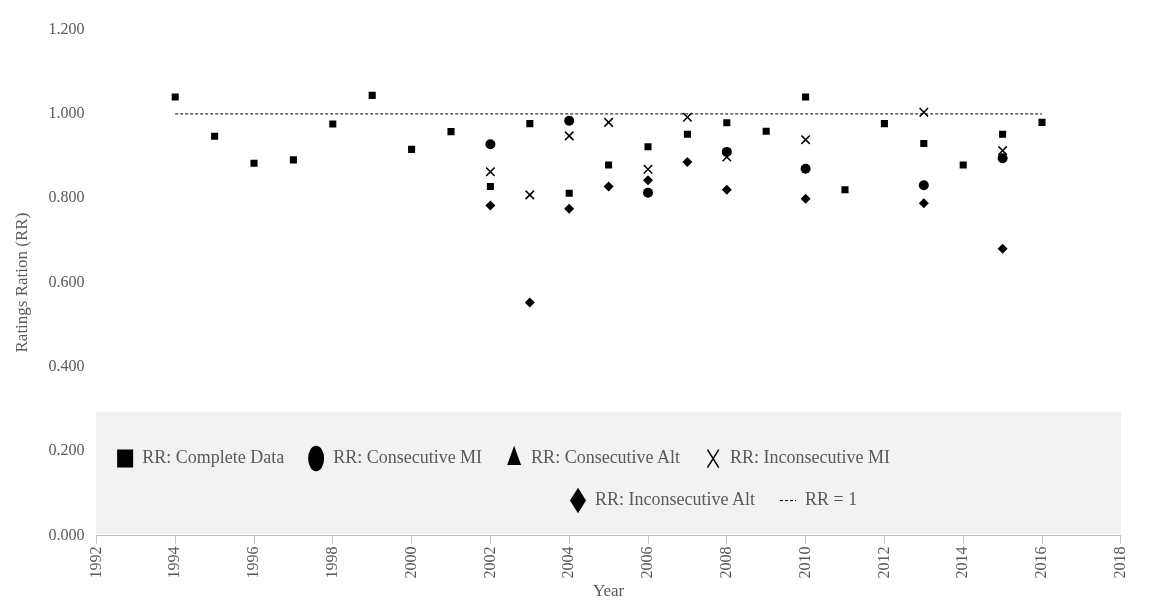 This screenshot has width=1151, height=610. What do you see at coordinates (647, 562) in the screenshot?
I see `x-tick-label: 2006` at bounding box center [647, 562].